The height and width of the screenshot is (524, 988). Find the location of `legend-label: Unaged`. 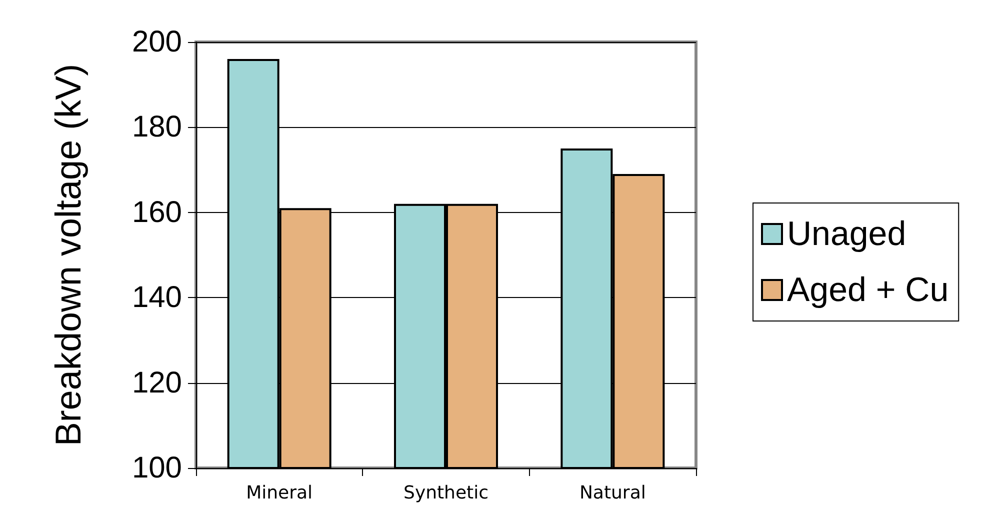

legend-label: Unaged is located at coordinates (846, 234).